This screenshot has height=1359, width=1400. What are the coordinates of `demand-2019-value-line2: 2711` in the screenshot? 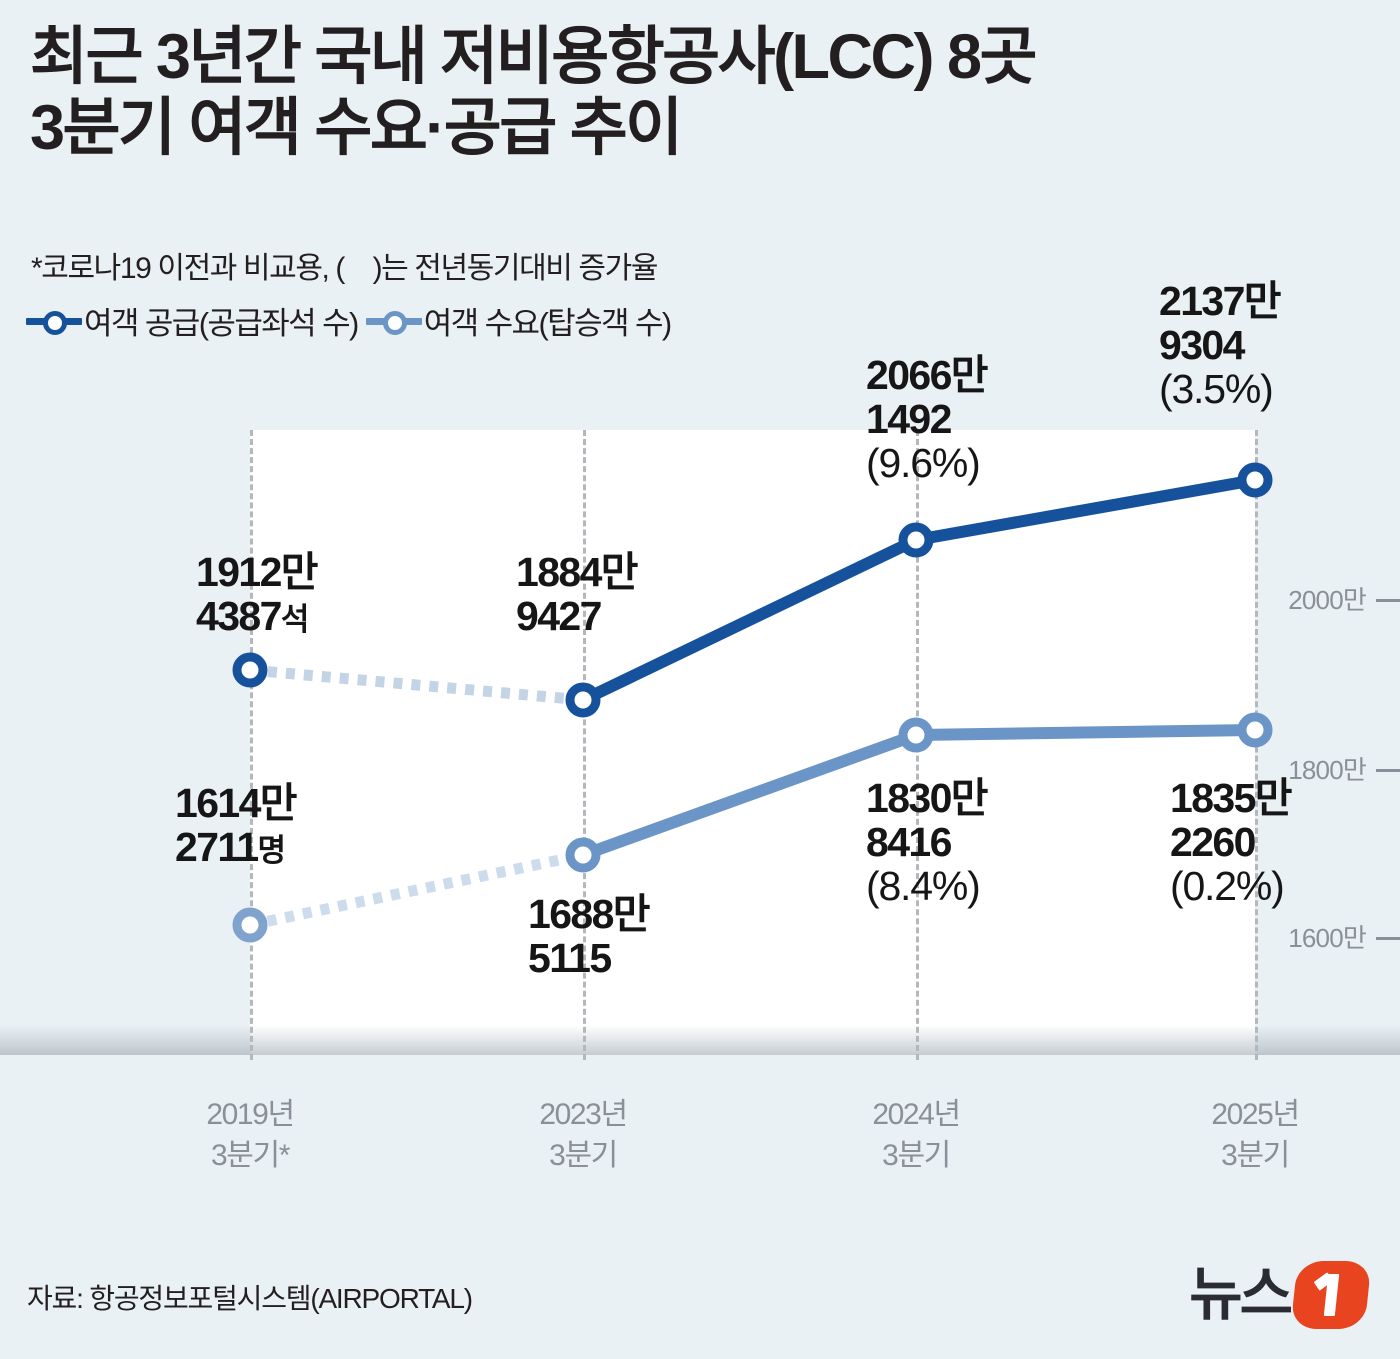 It's located at (217, 846).